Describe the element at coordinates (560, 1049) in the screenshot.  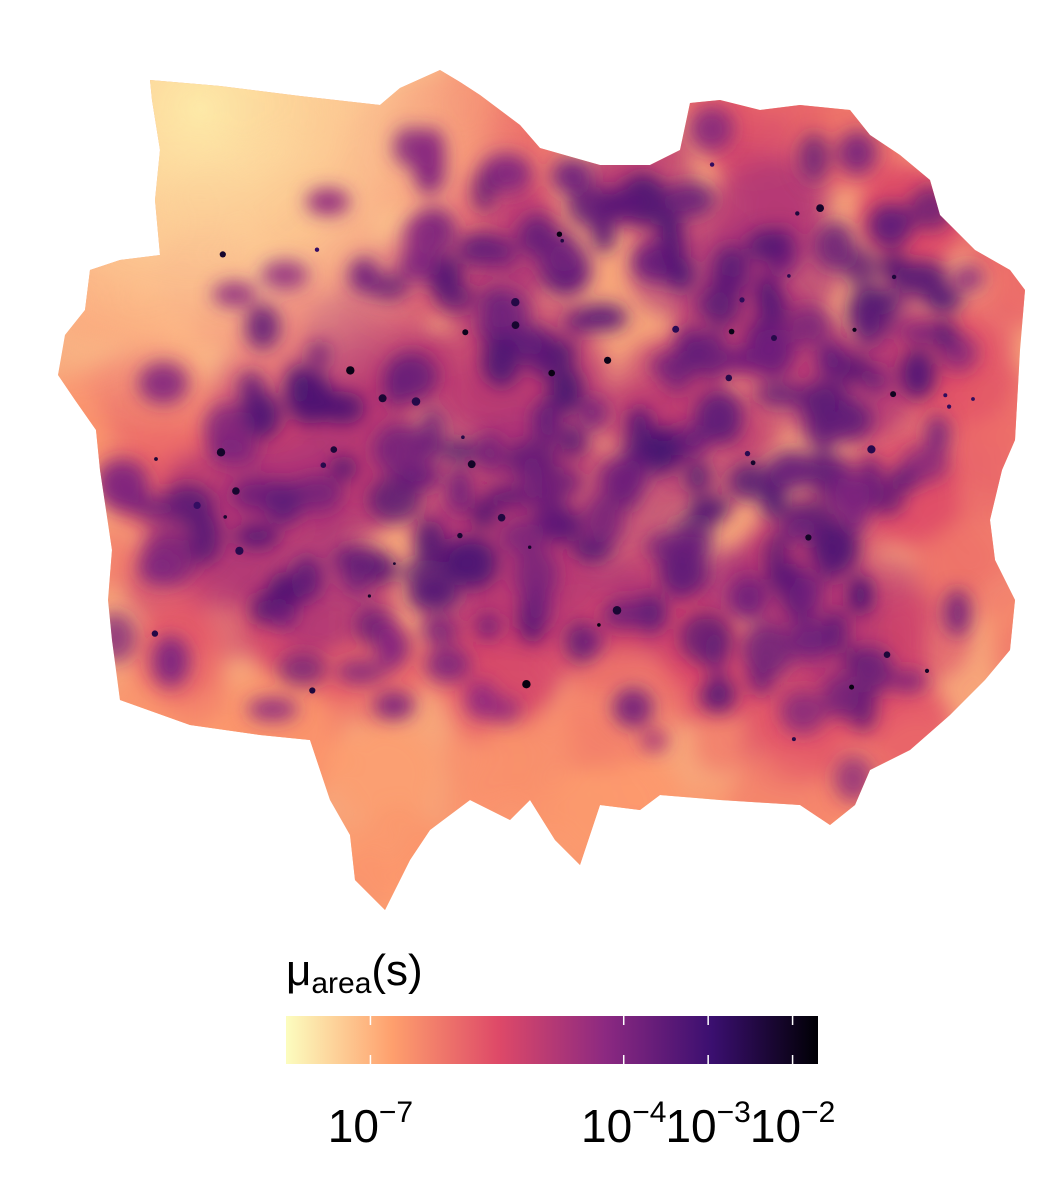
I see `color-legend: μarea(s) 10⁻⁷ 10⁻⁴ 10⁻³ 10⁻²` at that location.